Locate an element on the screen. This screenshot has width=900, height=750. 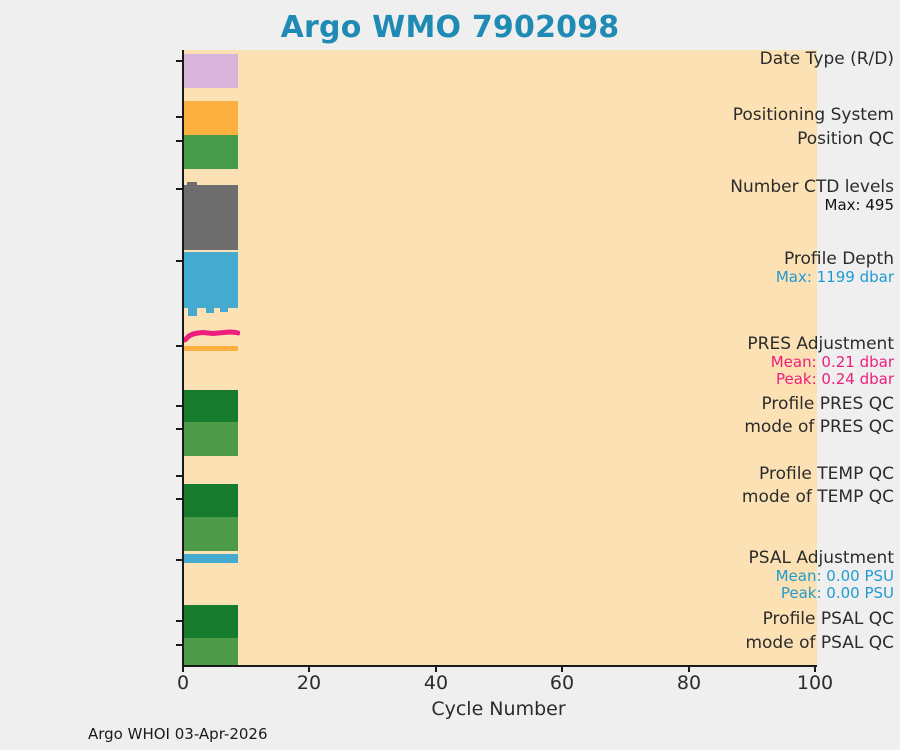
ylabel-profile-temp-qc: Profile TEMP QC is located at coordinates (811, 474).